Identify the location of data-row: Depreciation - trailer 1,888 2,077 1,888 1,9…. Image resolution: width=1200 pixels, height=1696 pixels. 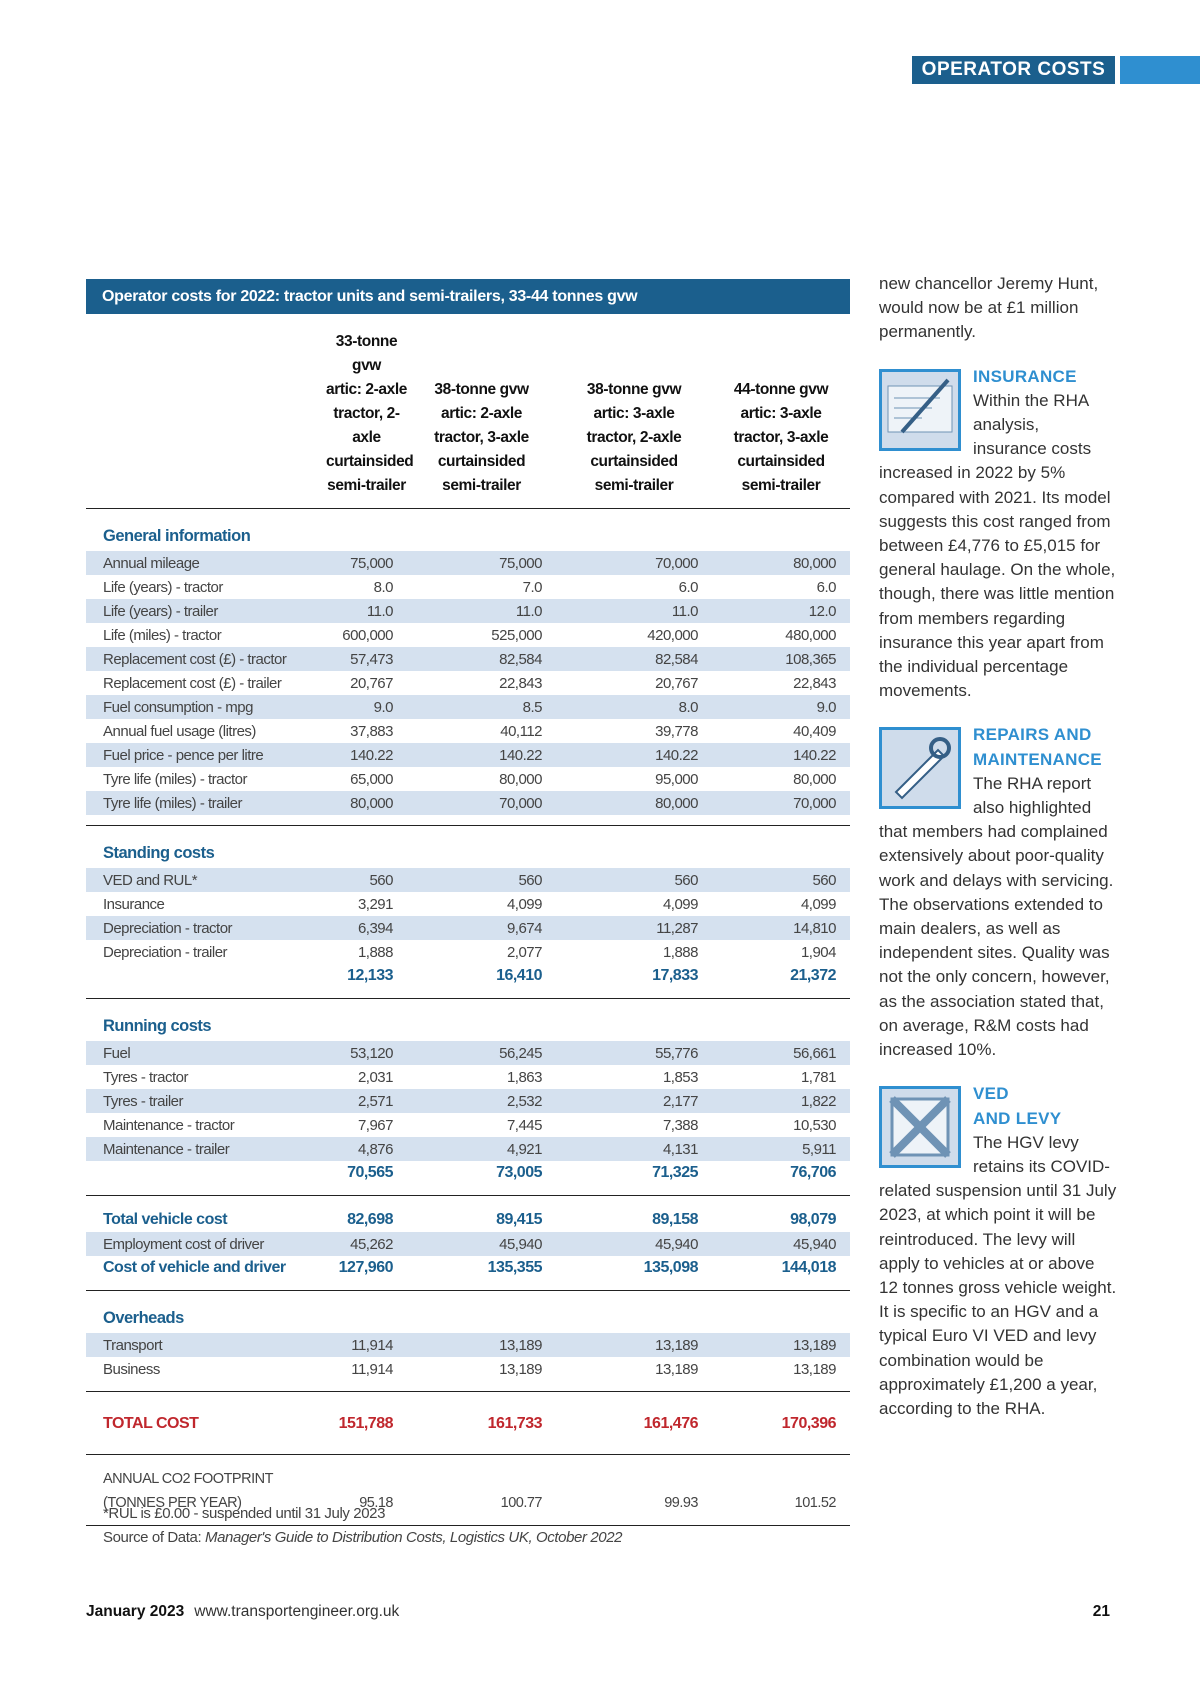
(468, 952).